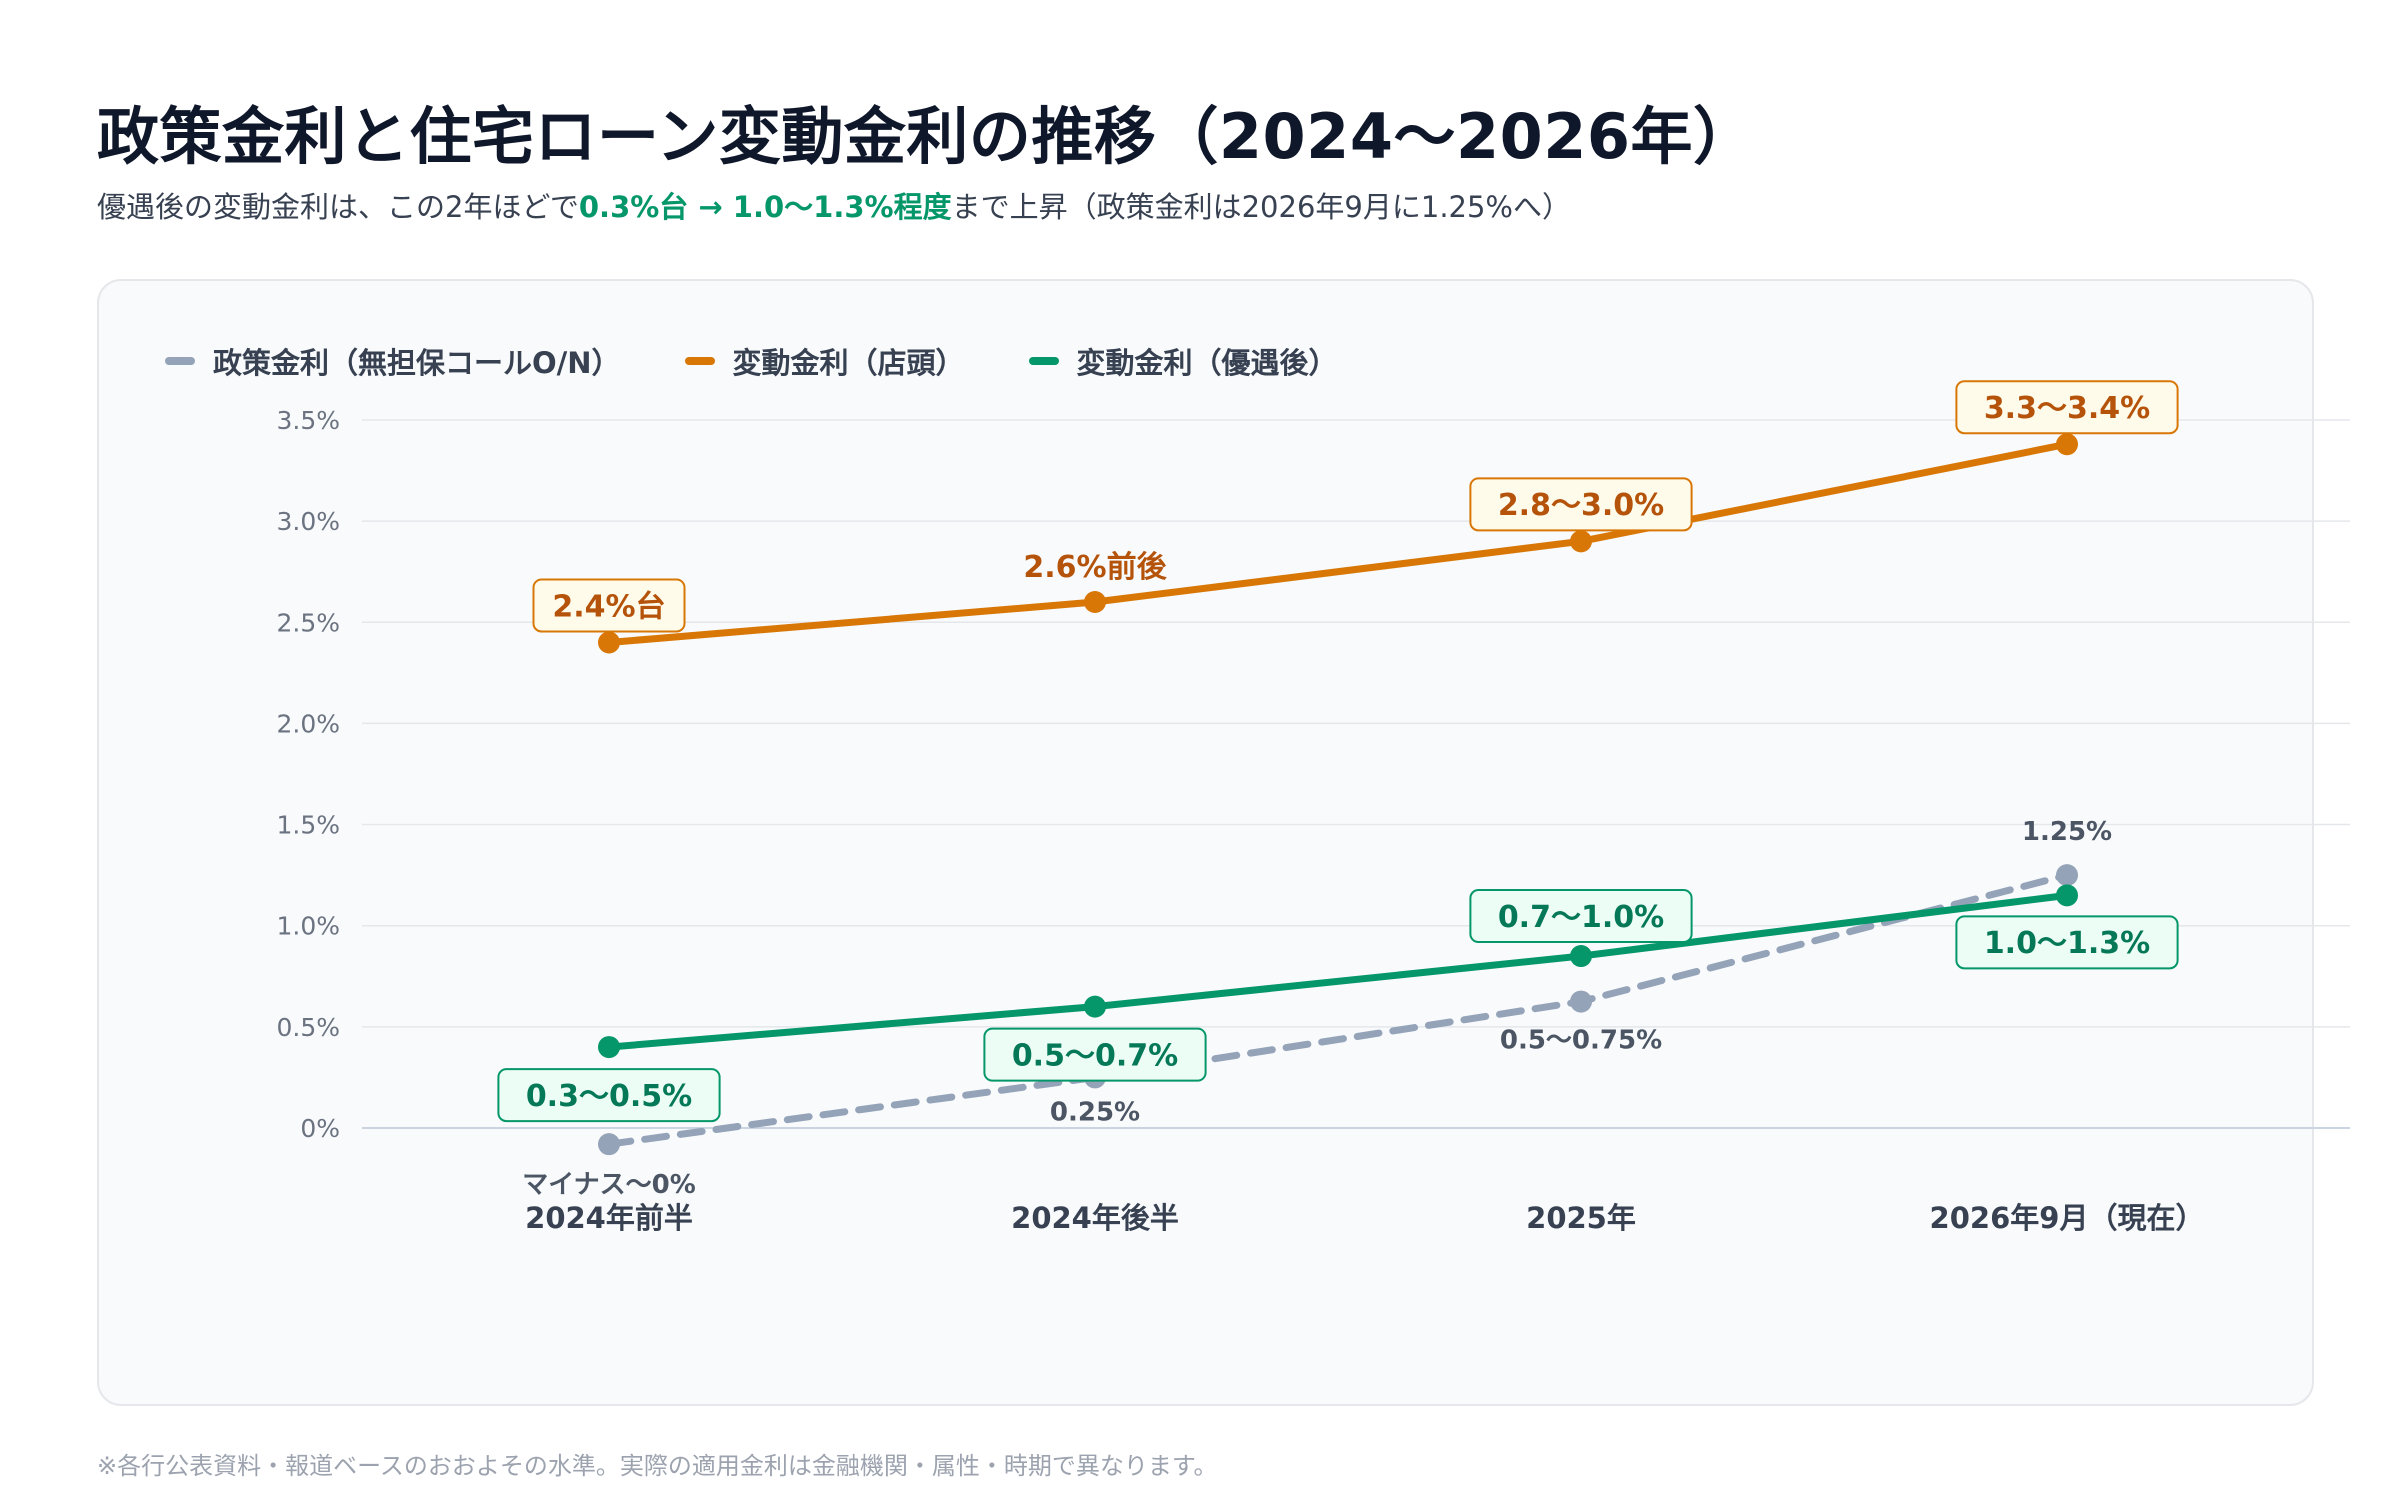  I want to click on legend-item-preferential: 変動金利（優遇後）, so click(1183, 361).